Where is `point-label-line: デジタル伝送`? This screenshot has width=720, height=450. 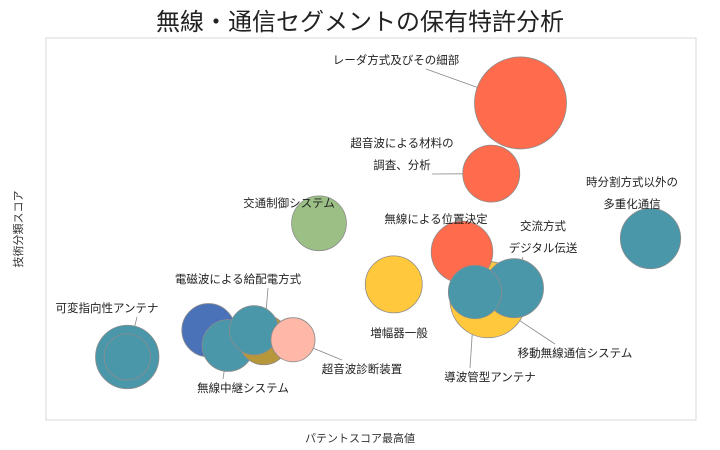
point-label-line: デジタル伝送 is located at coordinates (543, 248).